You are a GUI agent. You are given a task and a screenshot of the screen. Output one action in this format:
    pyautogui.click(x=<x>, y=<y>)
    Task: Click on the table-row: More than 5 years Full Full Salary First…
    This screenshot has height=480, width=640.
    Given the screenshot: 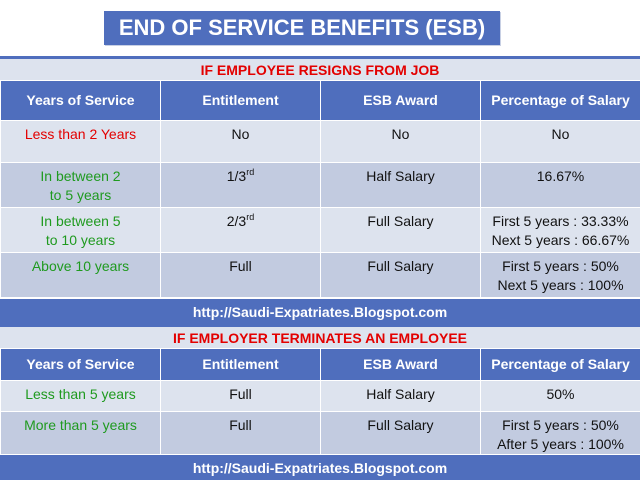 What is the action you would take?
    pyautogui.click(x=320, y=433)
    